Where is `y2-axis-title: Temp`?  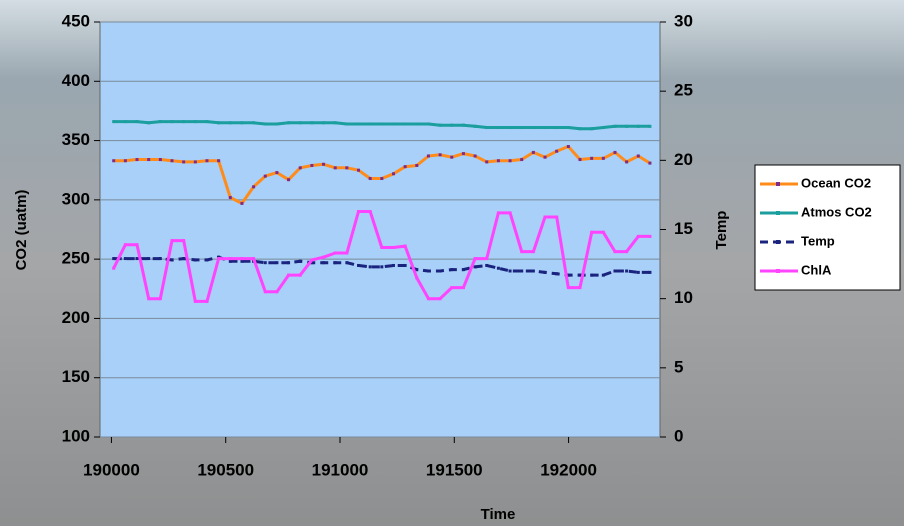 y2-axis-title: Temp is located at coordinates (721, 230).